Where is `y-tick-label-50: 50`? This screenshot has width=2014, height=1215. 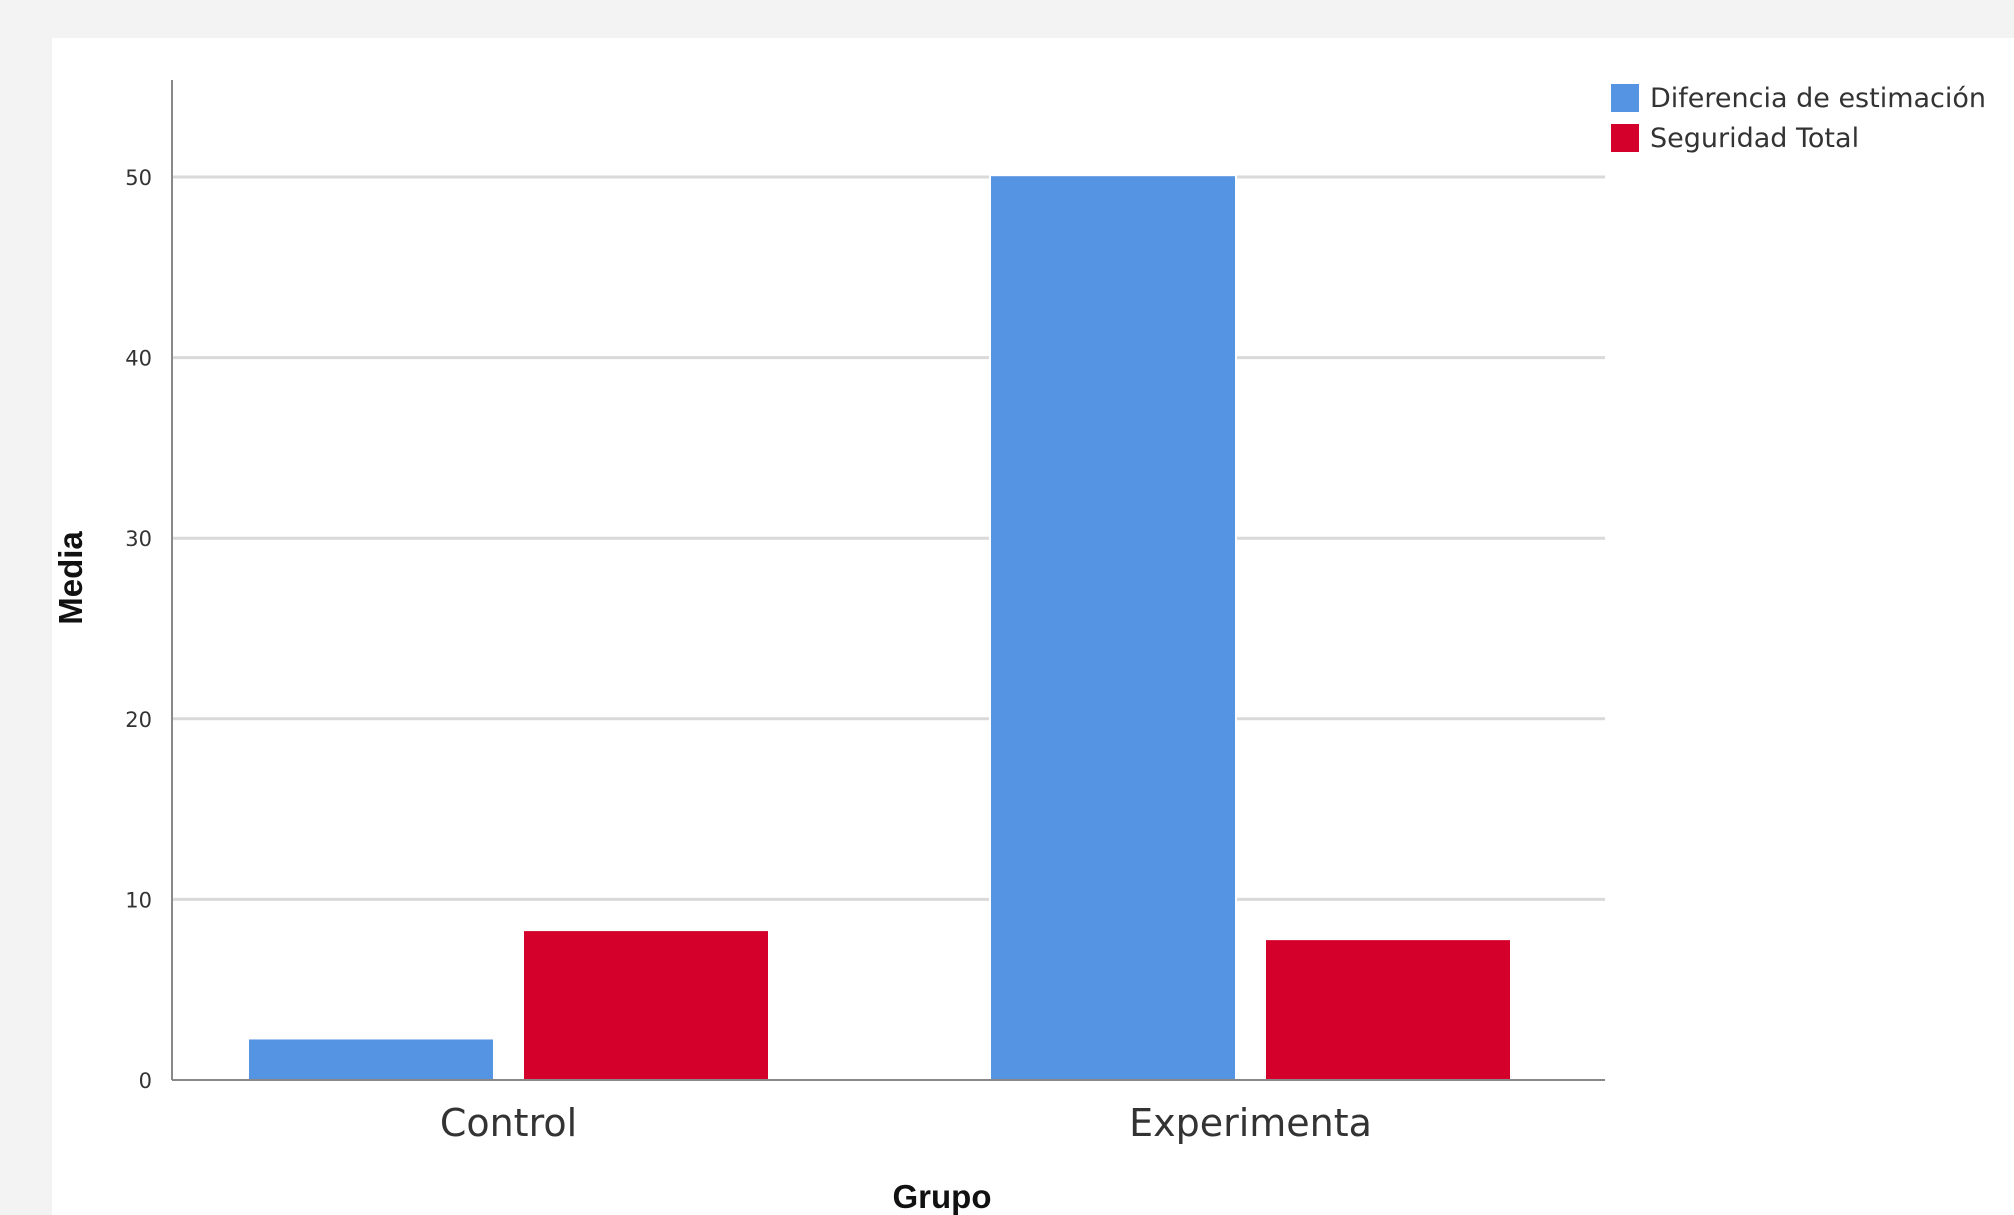 y-tick-label-50: 50 is located at coordinates (138, 178).